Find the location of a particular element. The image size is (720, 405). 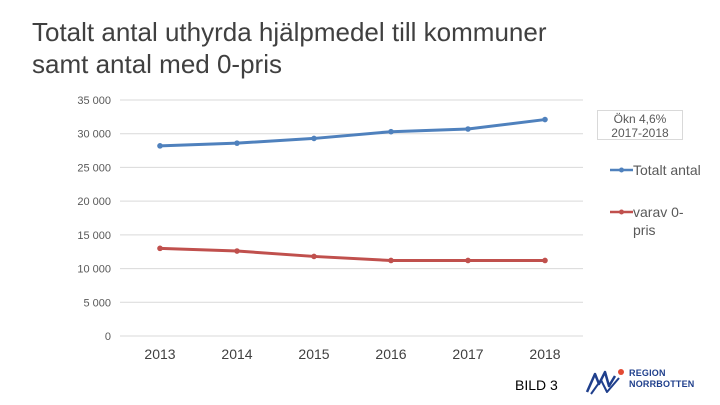

legend-label-varav-0-pris-line2: pris is located at coordinates (644, 230).